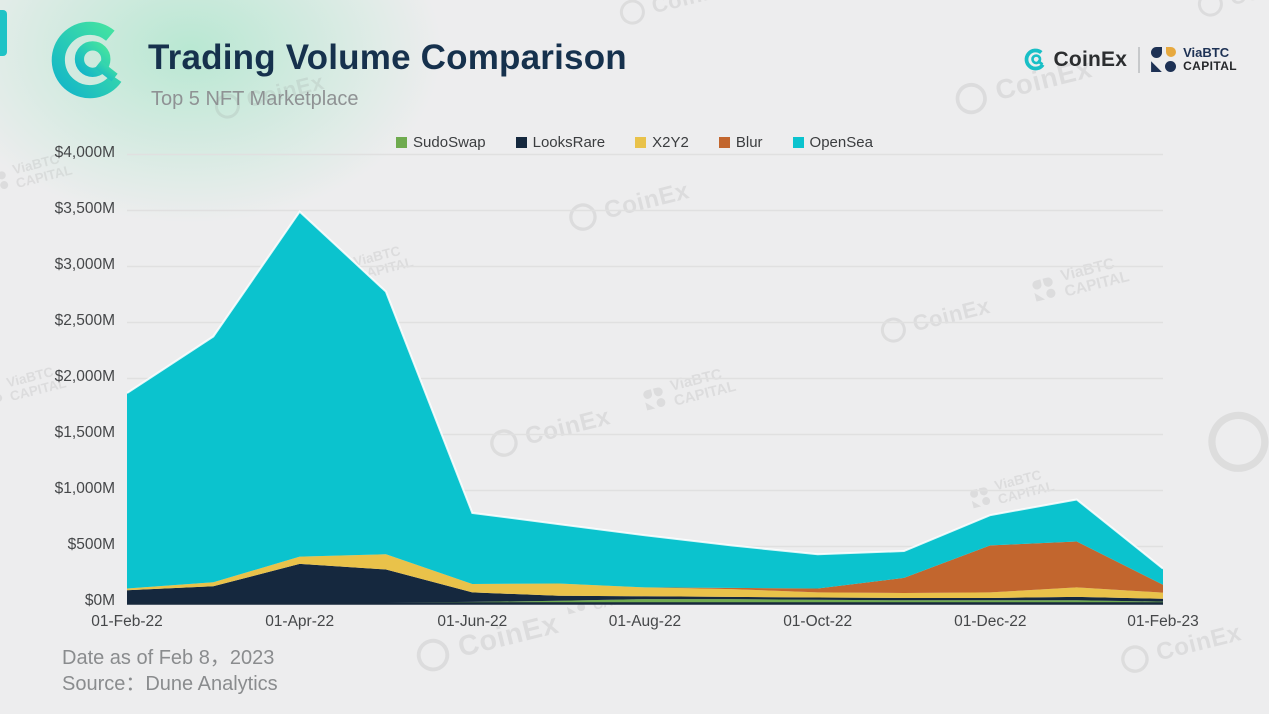 The image size is (1269, 714). What do you see at coordinates (1130, 59) in the screenshot?
I see `brand-logos: CoinEx ViaBTC CAPITAL` at bounding box center [1130, 59].